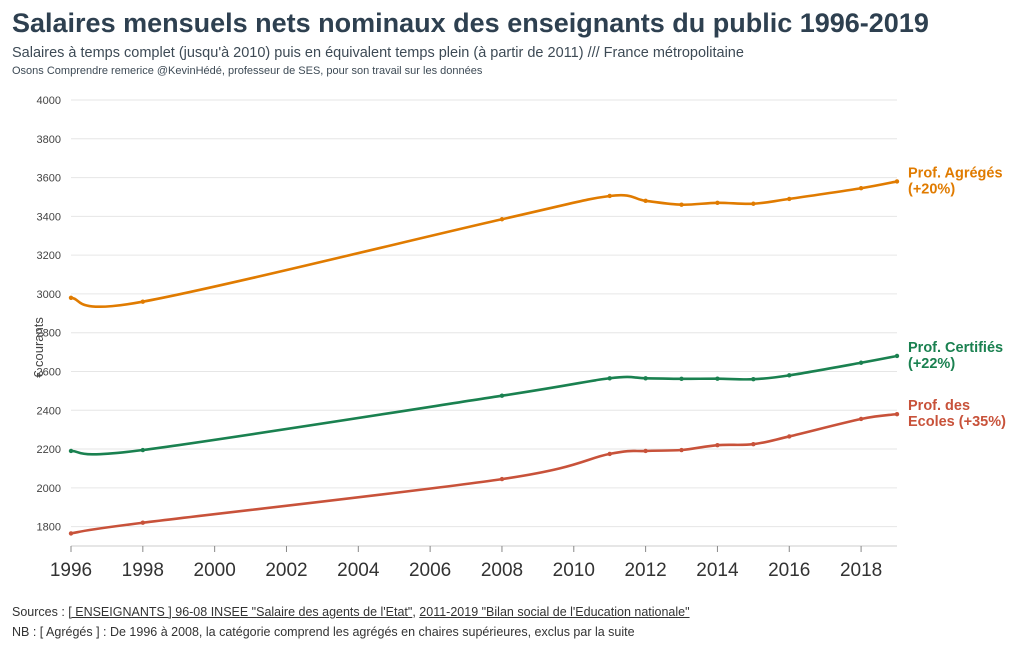 Image resolution: width=1020 pixels, height=650 pixels. I want to click on sources-prefix: Sources :, so click(40, 612).